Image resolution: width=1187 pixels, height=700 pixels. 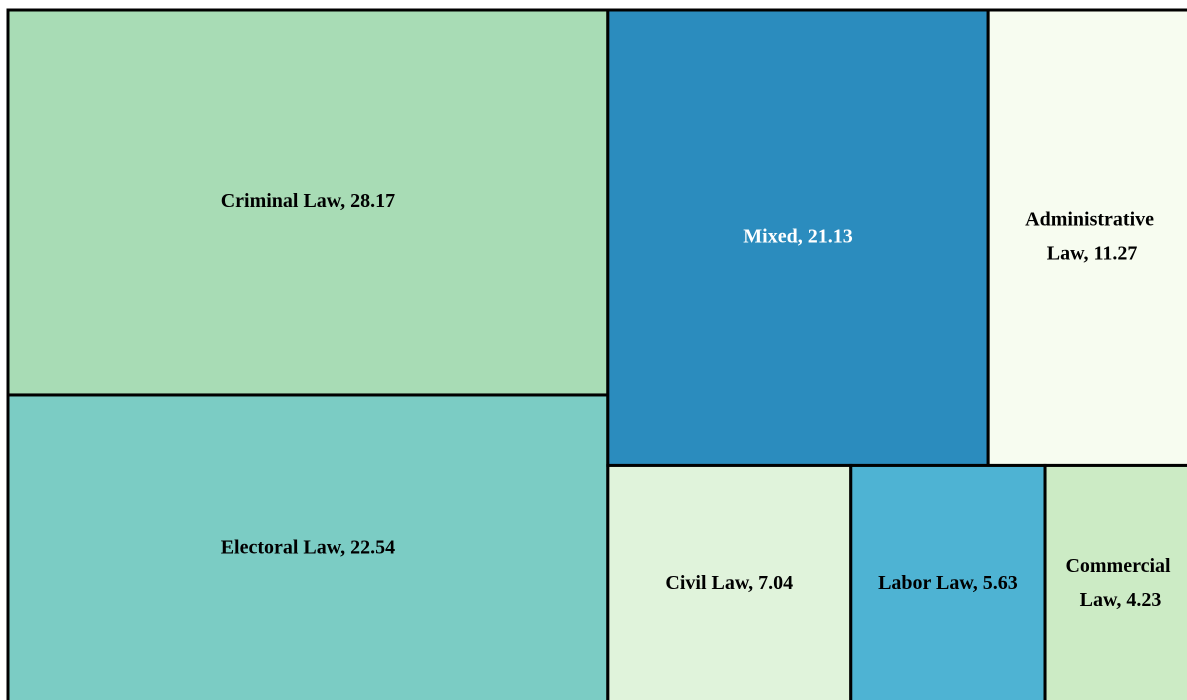 I want to click on cell-label: Administrative Law, 11.27, so click(x=1089, y=236).